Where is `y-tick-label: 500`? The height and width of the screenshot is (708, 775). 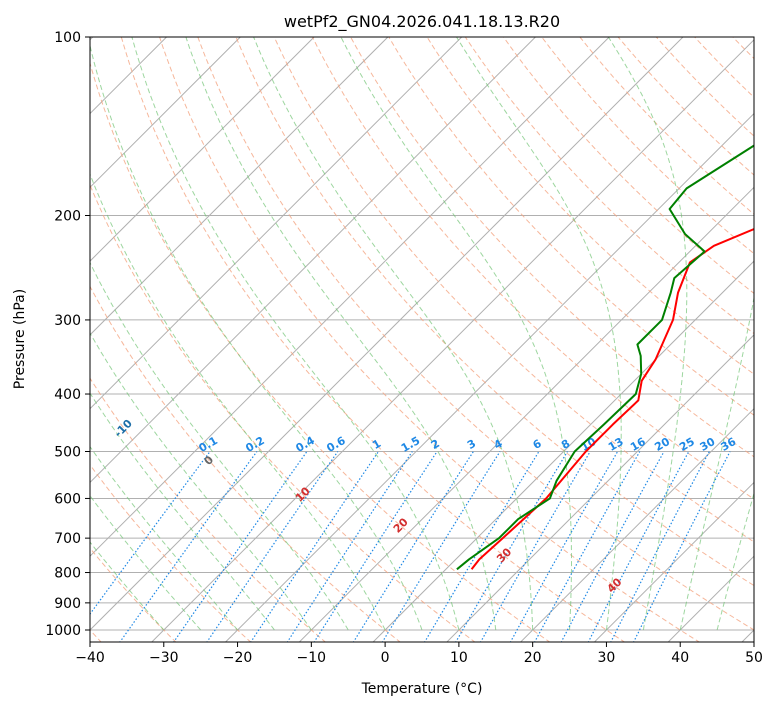
y-tick-label: 500 is located at coordinates (67, 452).